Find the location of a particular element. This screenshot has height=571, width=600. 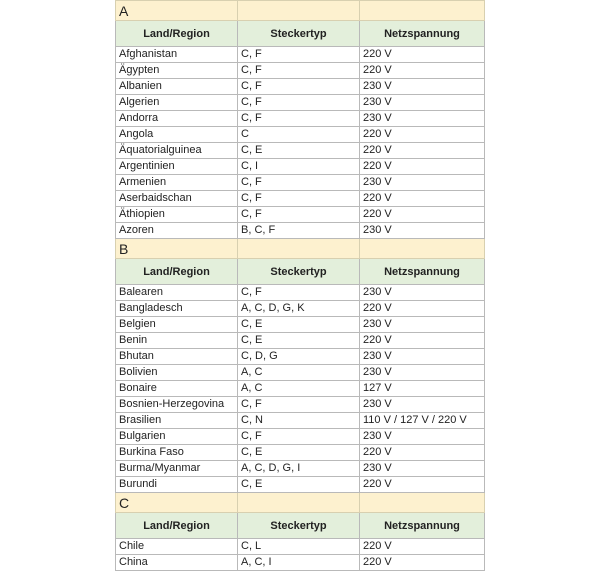

section-row: B is located at coordinates (300, 248).